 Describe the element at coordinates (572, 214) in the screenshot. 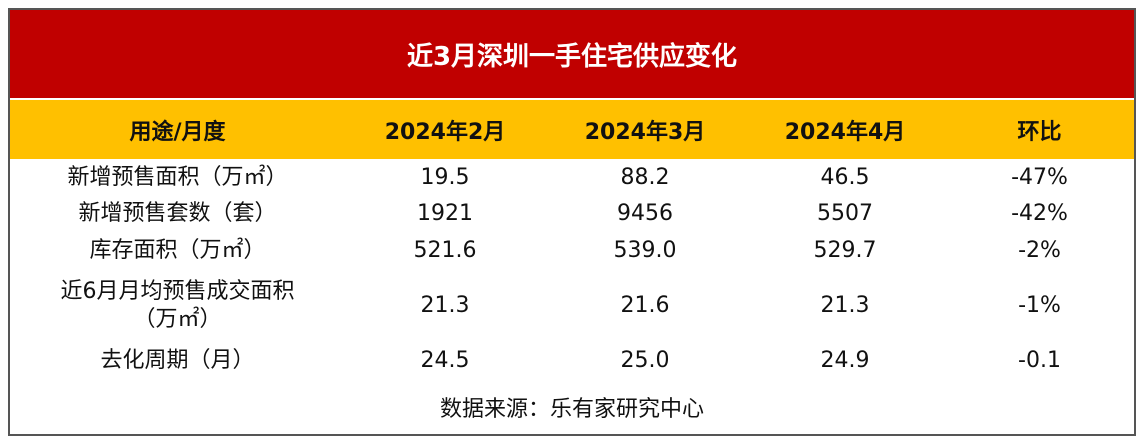

I see `data-row: 新增预售套数（套） 1921 9456 5507 -42%` at that location.